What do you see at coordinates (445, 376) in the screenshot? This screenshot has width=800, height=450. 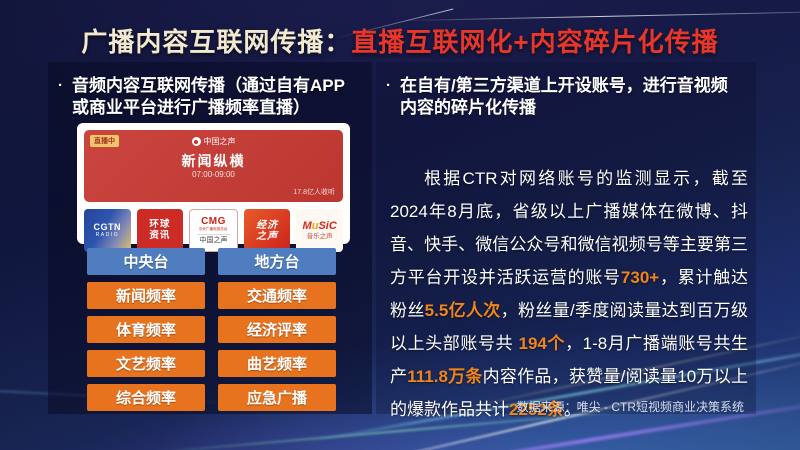 I see `stat-works-count: 111.8万条` at bounding box center [445, 376].